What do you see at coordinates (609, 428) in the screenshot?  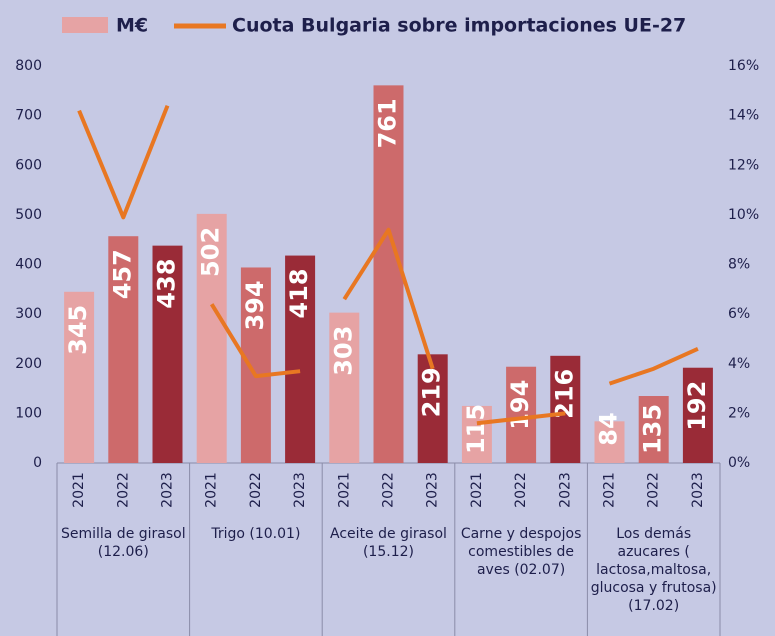 I see `data-label: 84` at bounding box center [609, 428].